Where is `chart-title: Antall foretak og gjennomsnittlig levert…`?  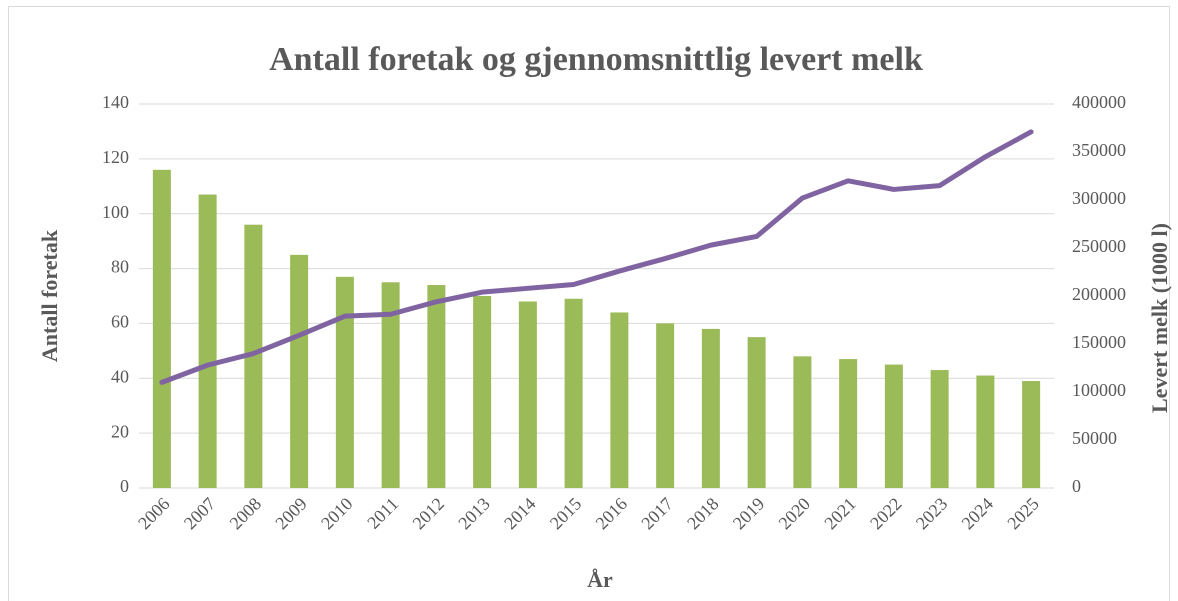
chart-title: Antall foretak og gjennomsnittlig levert… is located at coordinates (596, 59).